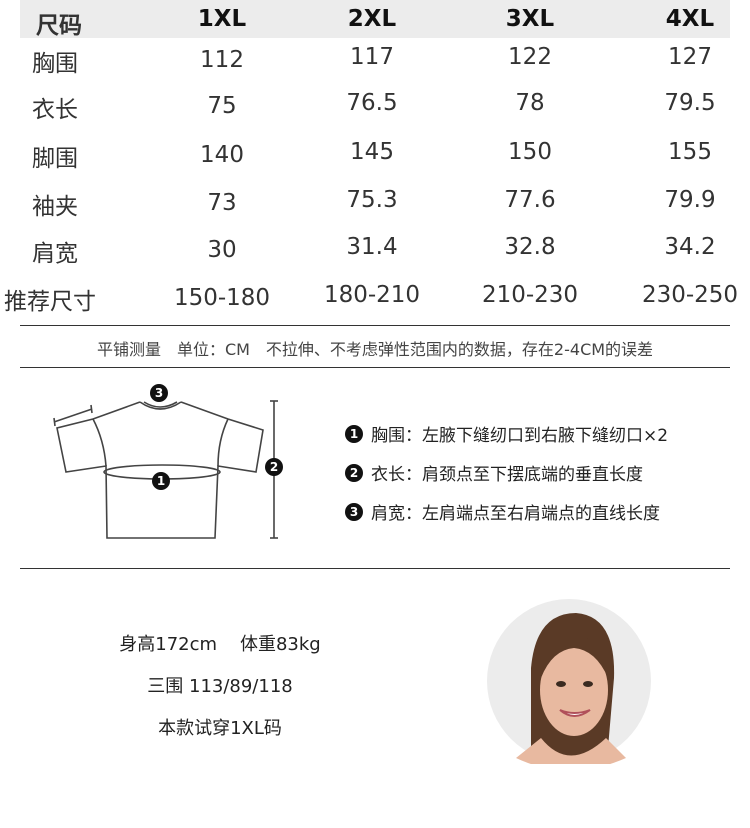 This screenshot has height=828, width=750. Describe the element at coordinates (55, 159) in the screenshot. I see `row-label: 脚围` at that location.